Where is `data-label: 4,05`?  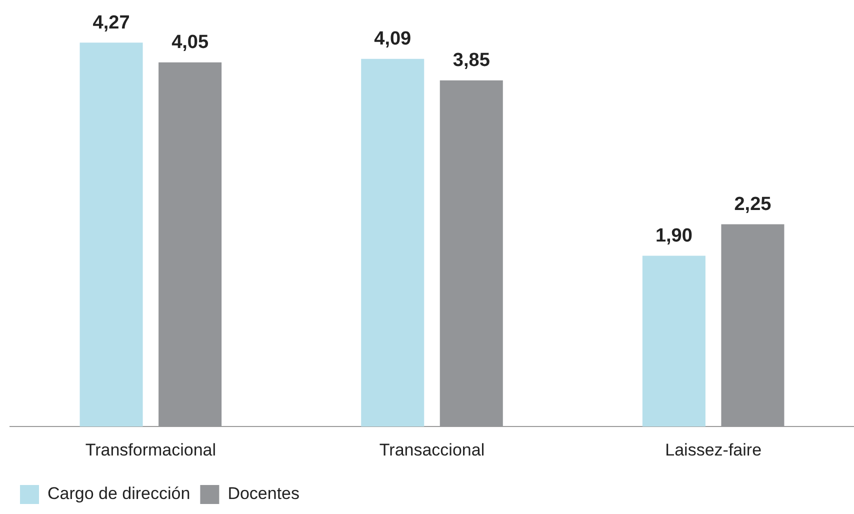 data-label: 4,05 is located at coordinates (190, 43).